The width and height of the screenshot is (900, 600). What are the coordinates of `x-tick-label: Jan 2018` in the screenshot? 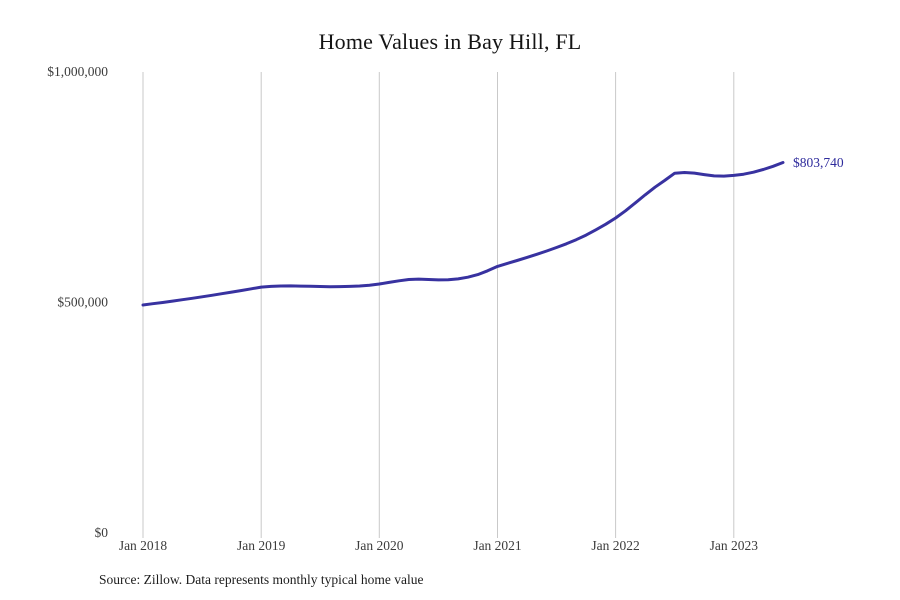 It's located at (143, 545).